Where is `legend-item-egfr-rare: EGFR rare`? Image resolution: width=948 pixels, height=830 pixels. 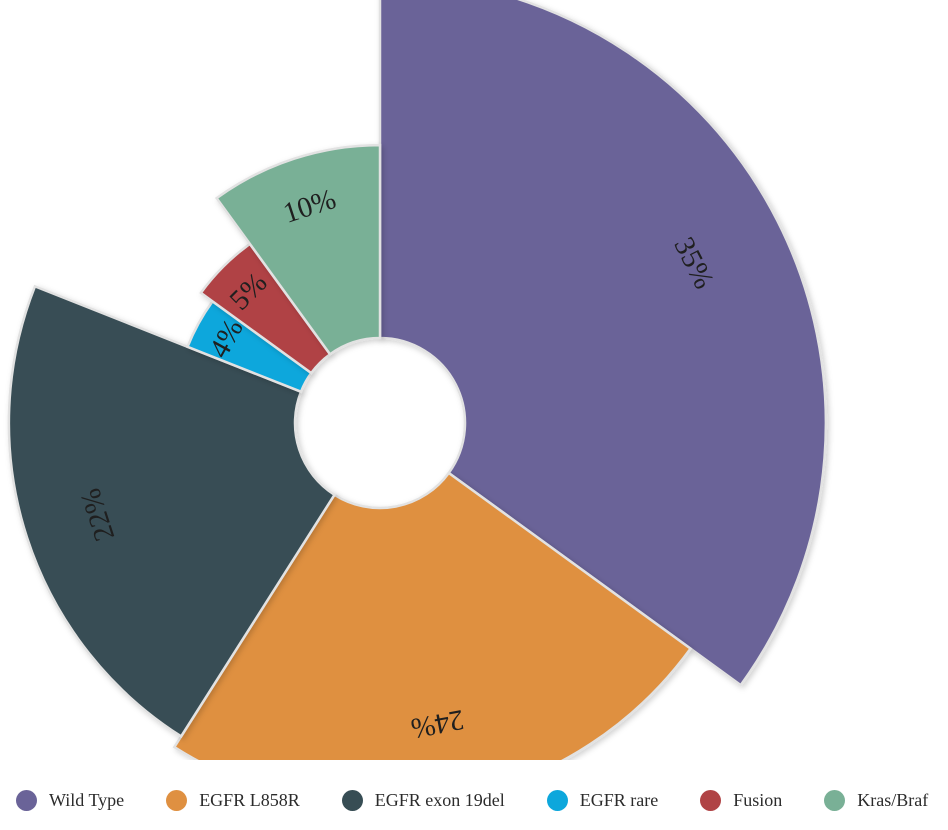
legend-item-egfr-rare: EGFR rare is located at coordinates (602, 800).